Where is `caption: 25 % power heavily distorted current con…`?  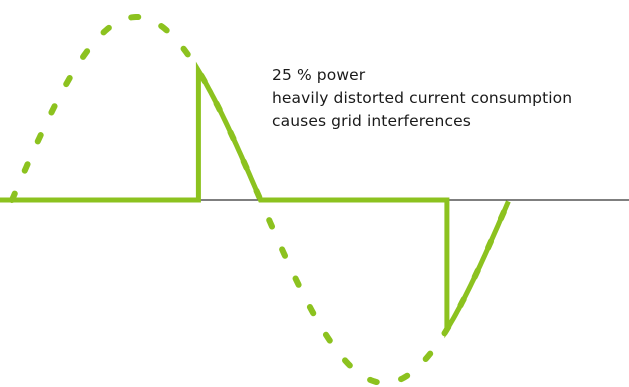
caption: 25 % power heavily distorted current con… is located at coordinates (422, 98).